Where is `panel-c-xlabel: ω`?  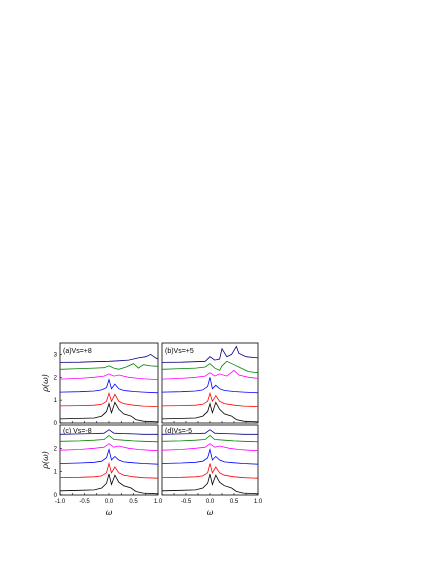 panel-c-xlabel: ω is located at coordinates (109, 512).